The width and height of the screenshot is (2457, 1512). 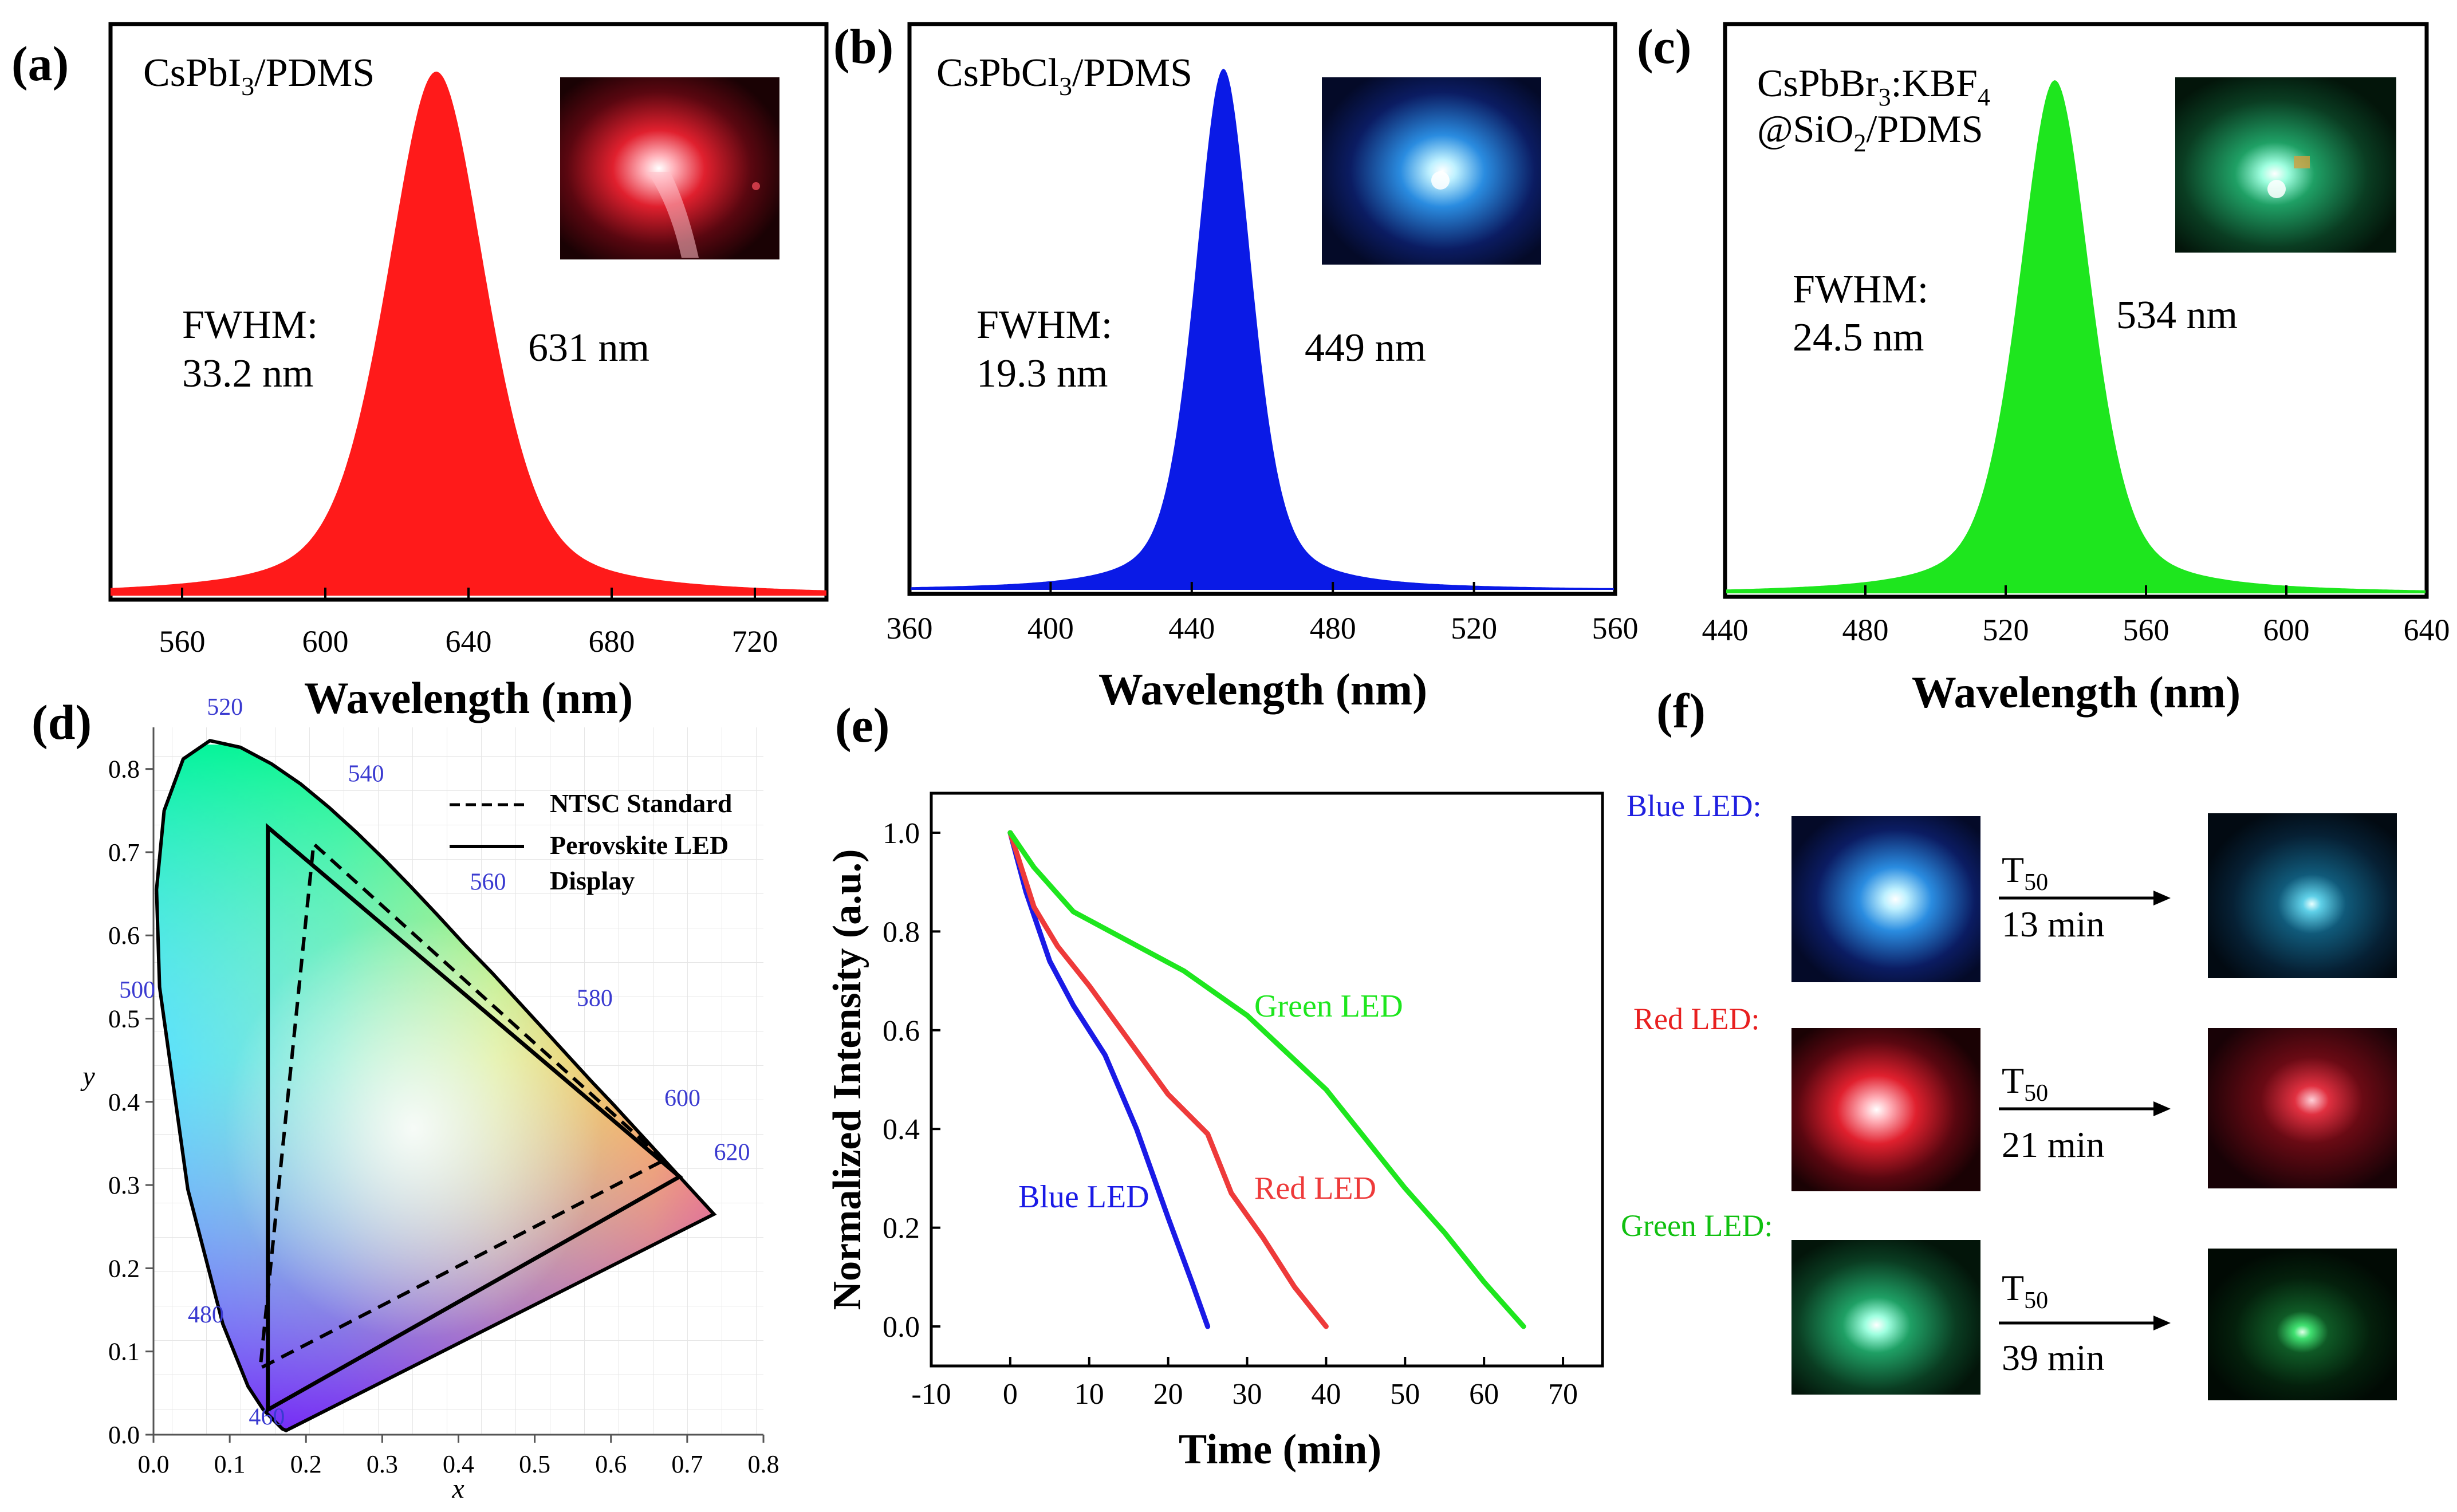 I want to click on panel-c-x-label: Wavelength (nm), so click(x=2076, y=692).